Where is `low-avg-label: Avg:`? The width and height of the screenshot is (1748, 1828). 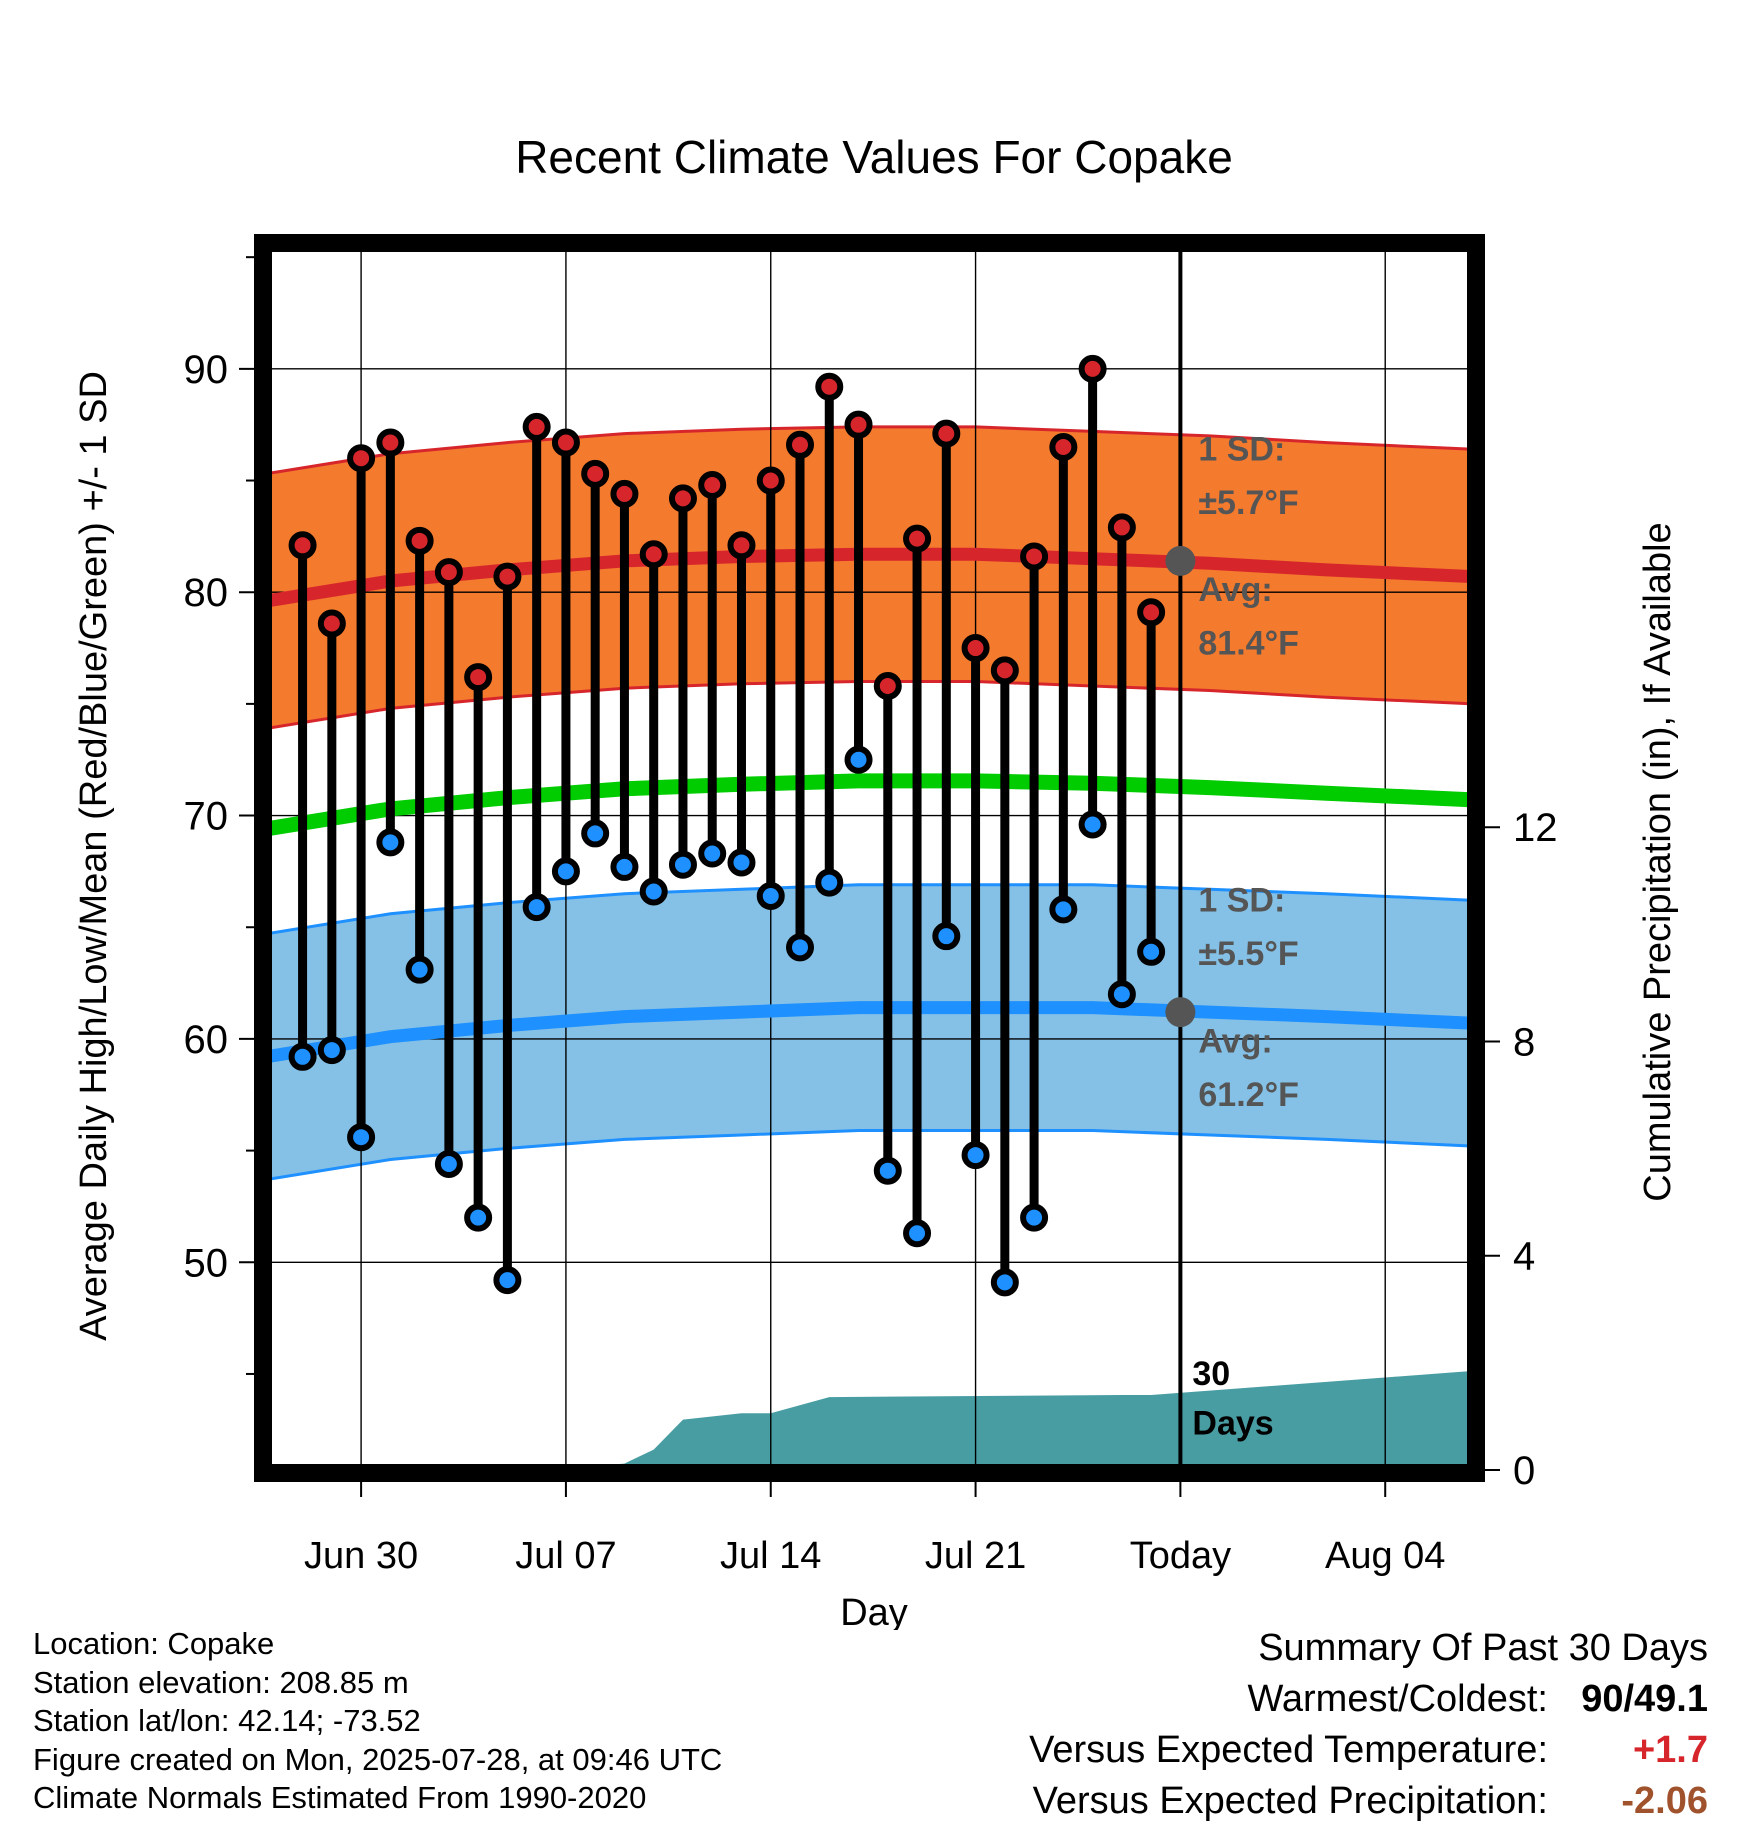
low-avg-label: Avg: is located at coordinates (1235, 1041).